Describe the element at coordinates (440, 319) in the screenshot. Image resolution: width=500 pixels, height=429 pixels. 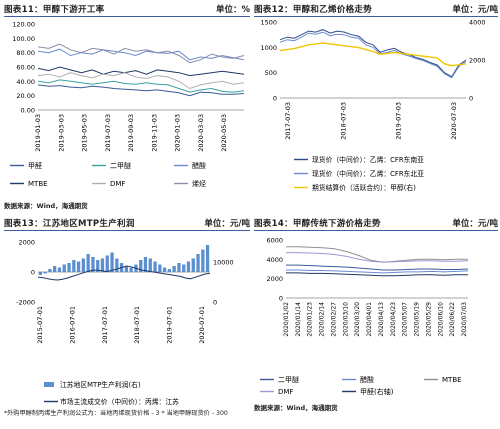
I see `x-tick-label: 2020/06/10` at that location.